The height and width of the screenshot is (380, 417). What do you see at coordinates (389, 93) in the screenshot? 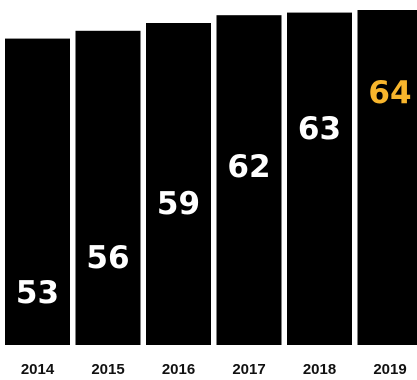
I see `data-label-2019: 64` at bounding box center [389, 93].